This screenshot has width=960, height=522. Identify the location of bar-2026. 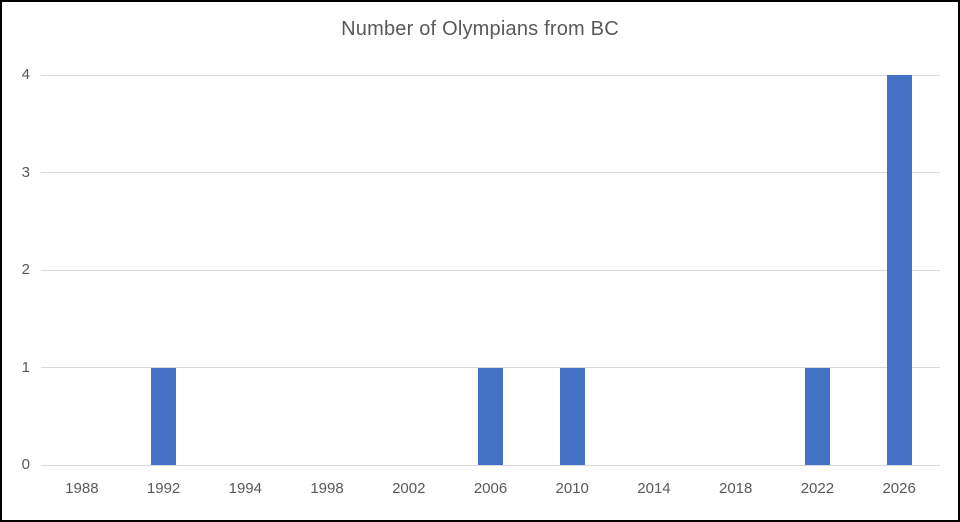
(899, 270).